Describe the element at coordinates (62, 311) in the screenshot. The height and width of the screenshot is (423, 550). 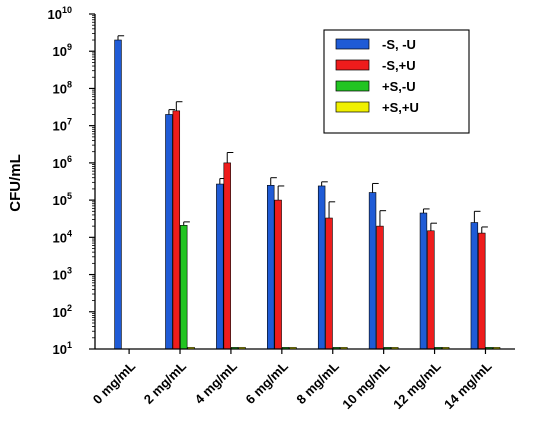
I see `y-tick-label: 10²` at that location.